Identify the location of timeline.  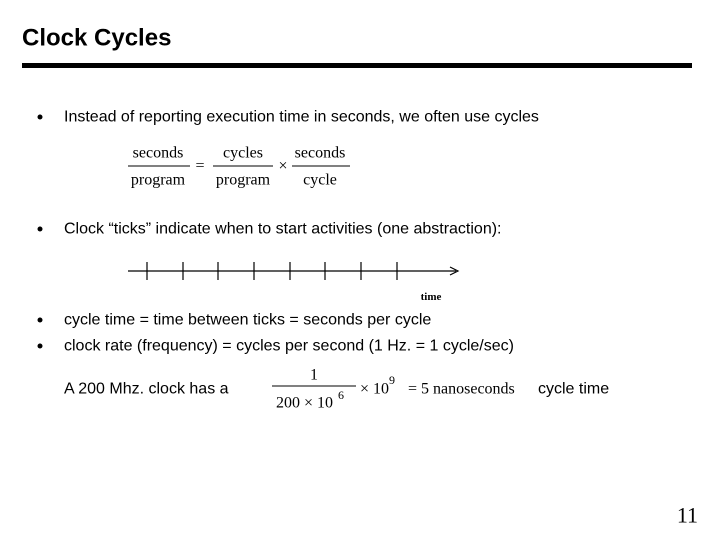
(294, 271).